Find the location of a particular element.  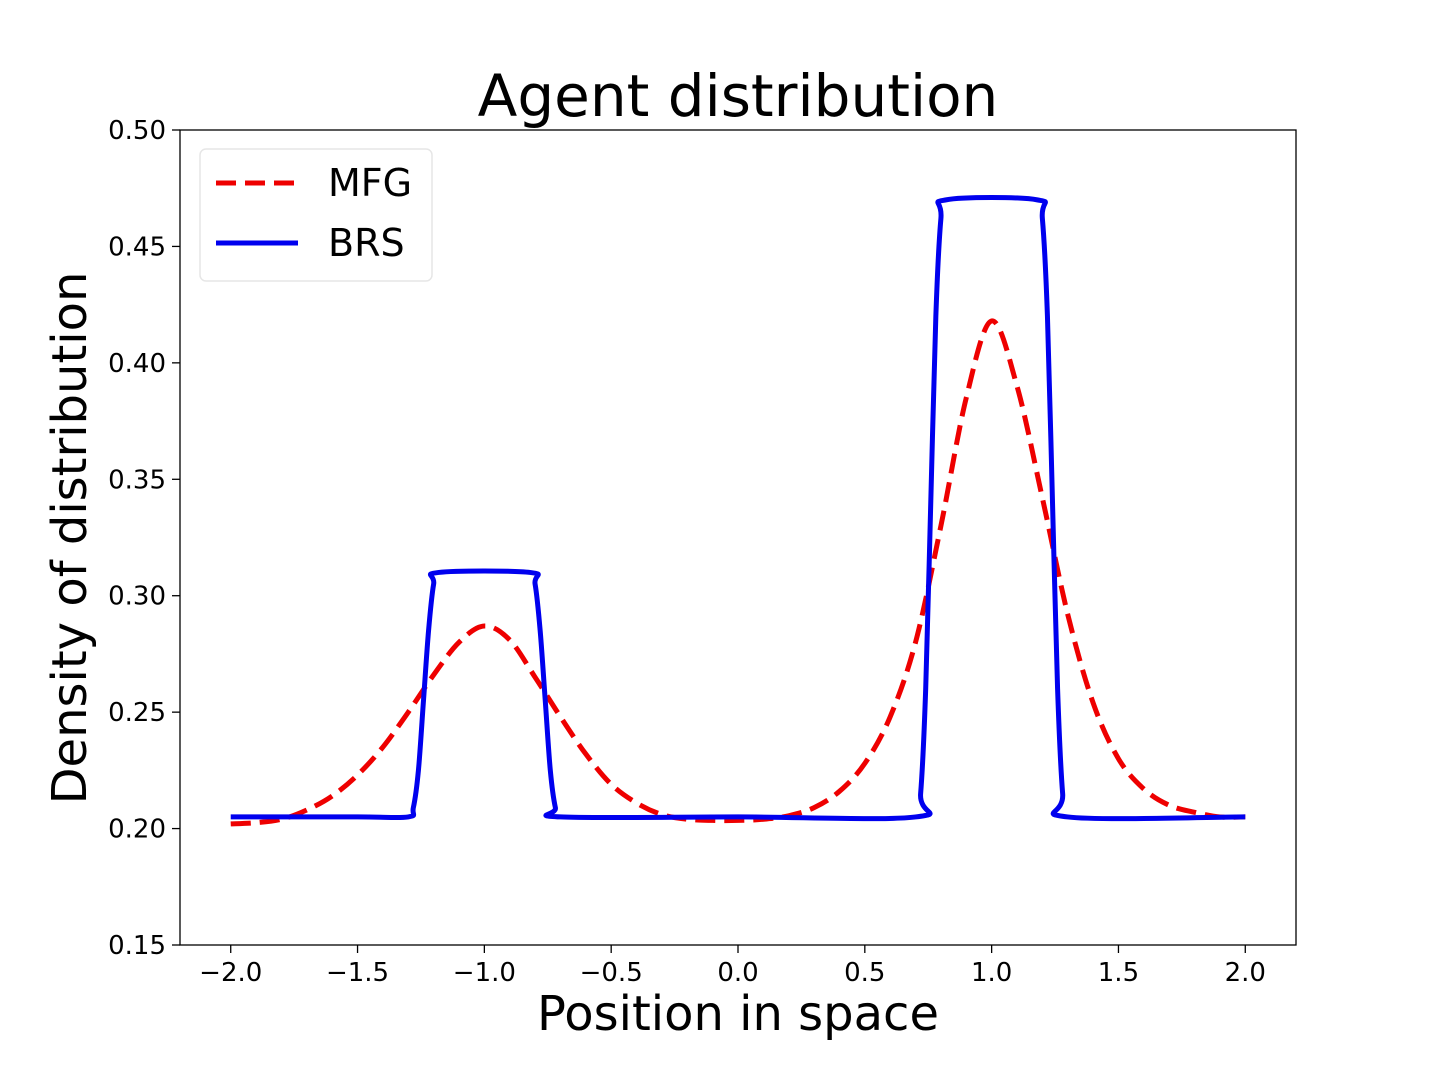

x-axis-ticks: −2.0 −1.5 −1.0 −0.5 0.0 0.5 1.0 1.5 2.0 is located at coordinates (732, 966).